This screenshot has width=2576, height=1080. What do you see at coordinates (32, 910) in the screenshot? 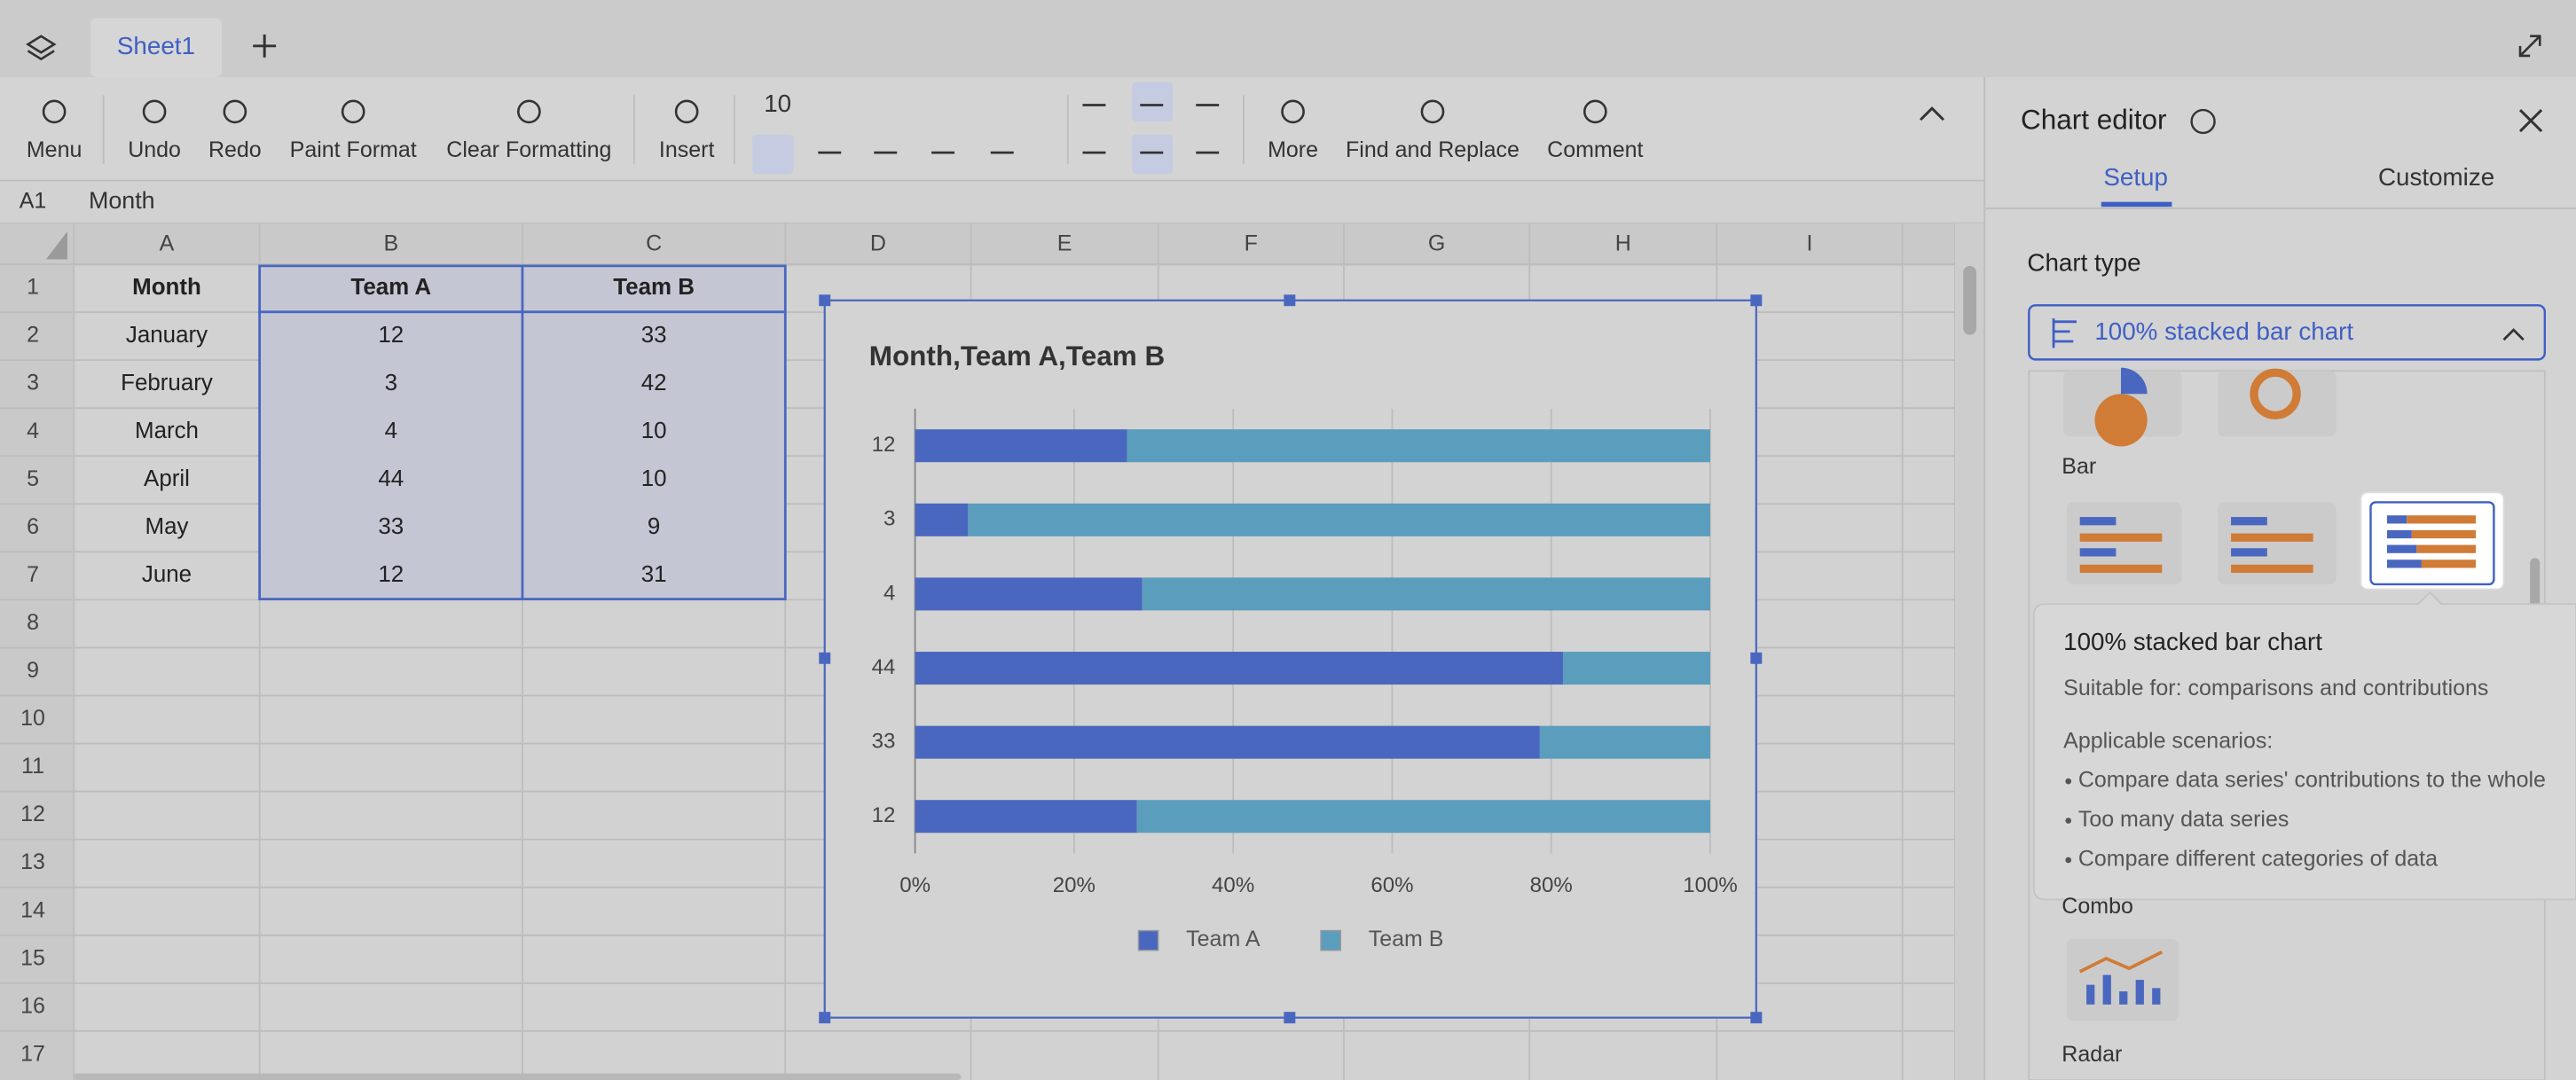
I see `row-label: 14` at bounding box center [32, 910].